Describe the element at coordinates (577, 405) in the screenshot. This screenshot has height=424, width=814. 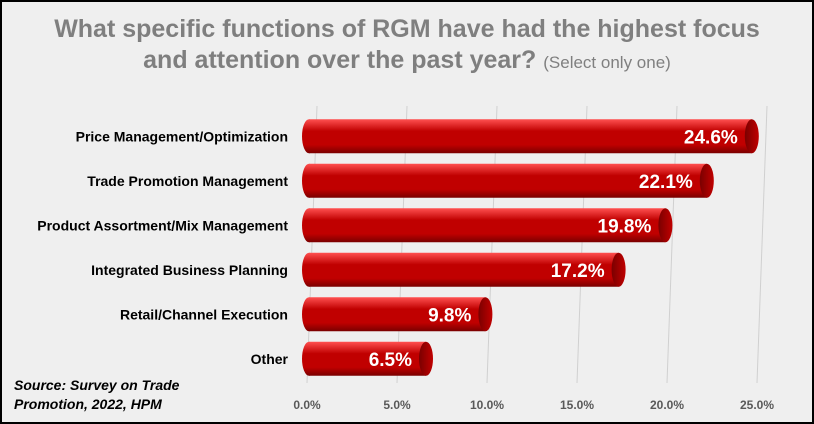
I see `x-tick-label-3: 15.0%` at that location.